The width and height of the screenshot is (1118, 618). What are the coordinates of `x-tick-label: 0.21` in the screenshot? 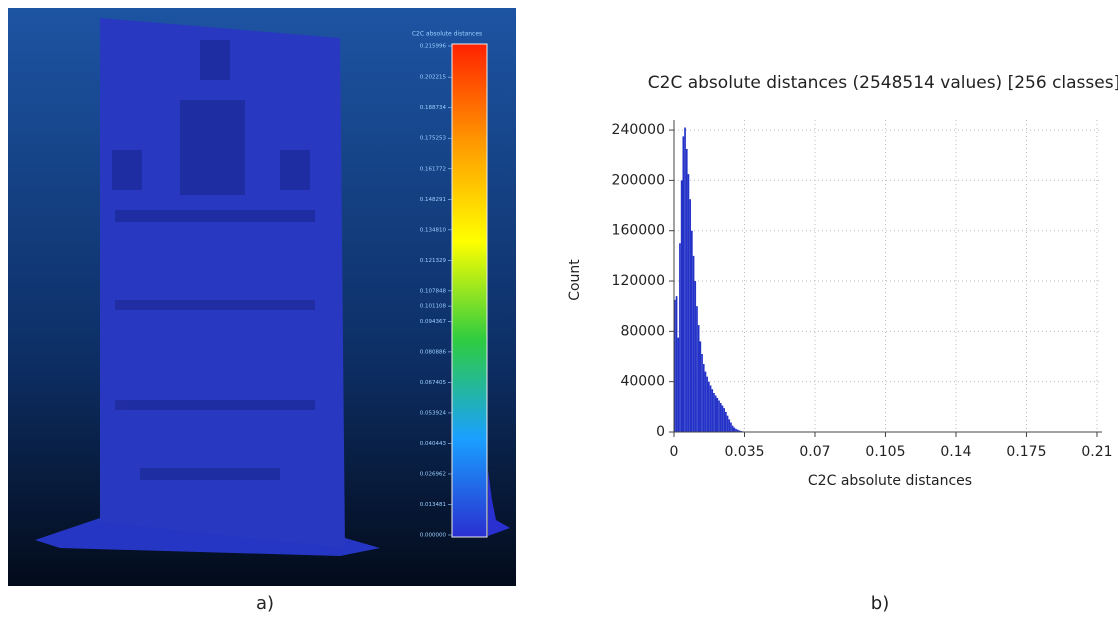 It's located at (1096, 452).